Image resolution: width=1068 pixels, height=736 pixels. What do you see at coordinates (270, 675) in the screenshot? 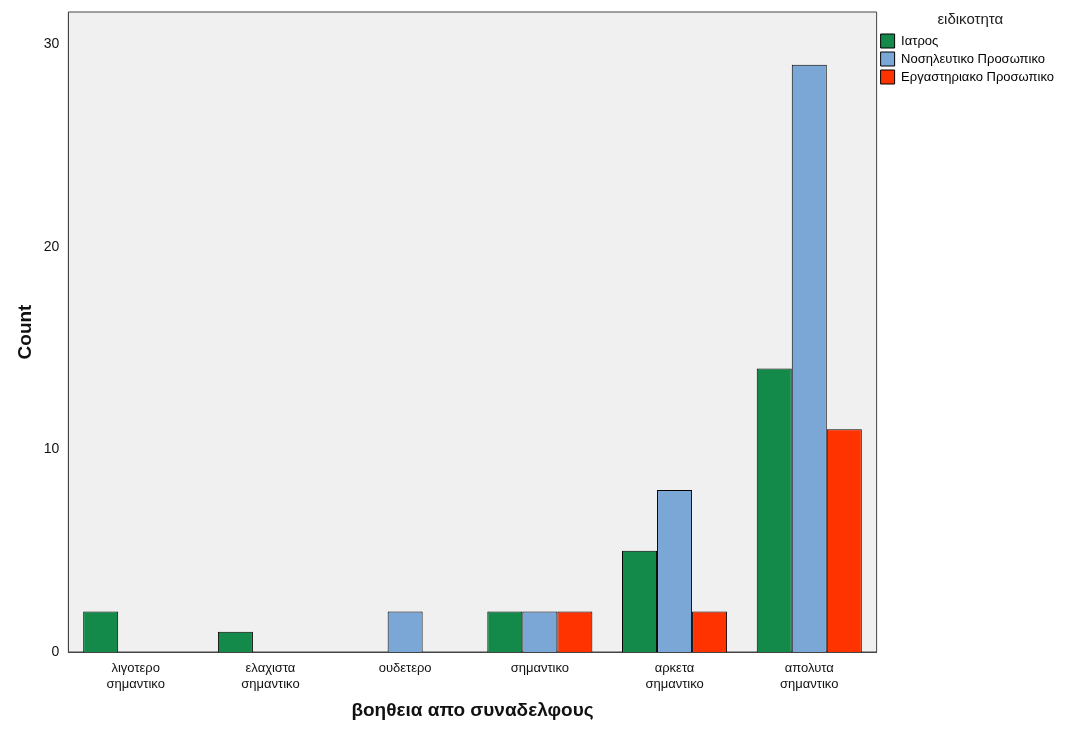
I see `x-tick-label: ελαχιστα σημαντικο` at bounding box center [270, 675].